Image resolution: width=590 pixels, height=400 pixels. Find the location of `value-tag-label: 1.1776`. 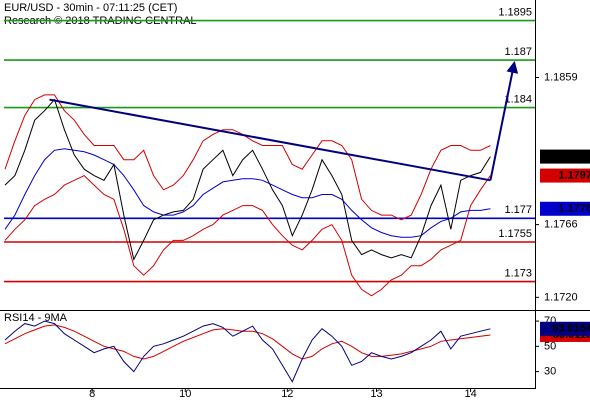

value-tag-label: 1.1776 is located at coordinates (574, 209).